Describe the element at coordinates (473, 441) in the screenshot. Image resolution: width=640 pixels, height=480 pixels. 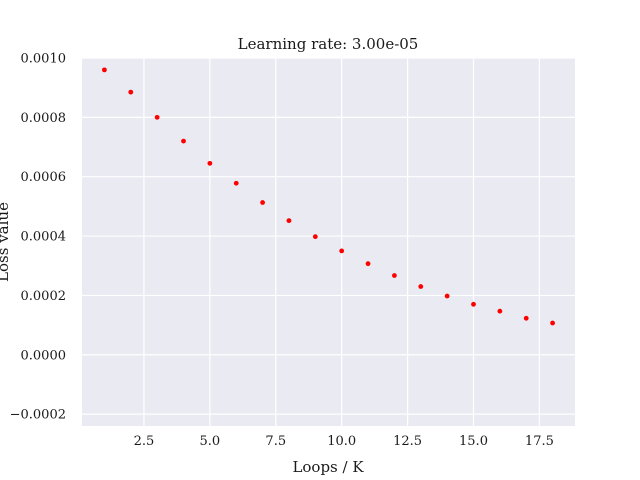
I see `x-tick-label: 15.0` at that location.